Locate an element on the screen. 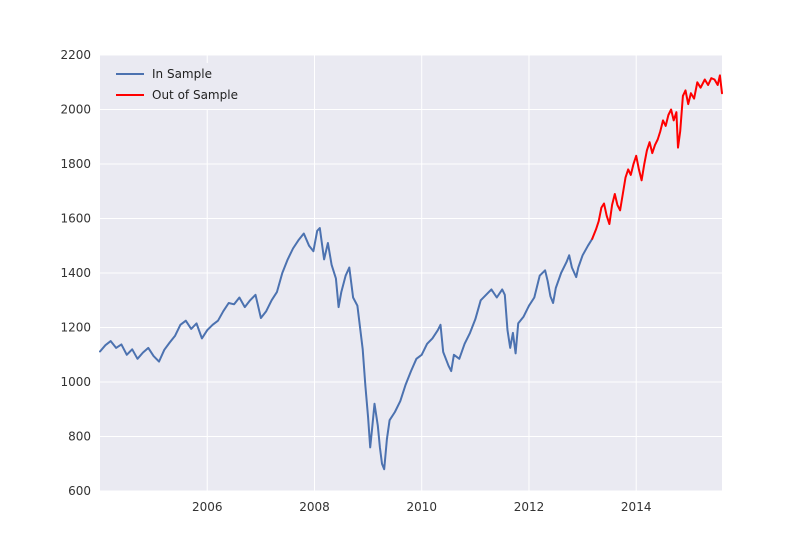  y-tick-label: 1000 is located at coordinates (75, 382).